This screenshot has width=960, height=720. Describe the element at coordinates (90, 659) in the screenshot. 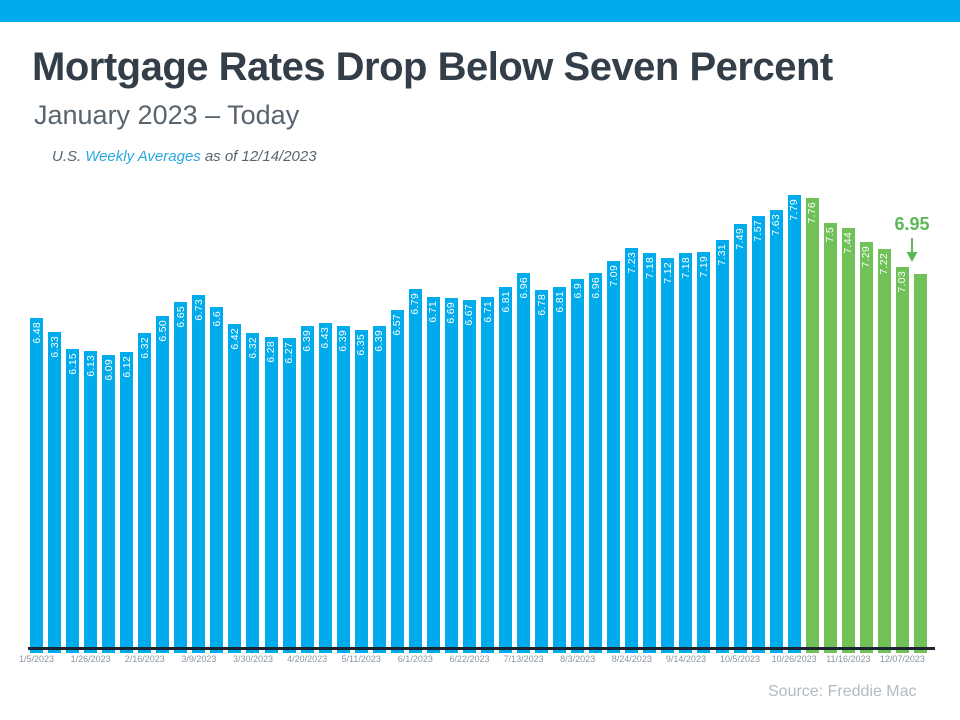

I see `x-tick-label: 1/26/2023` at that location.